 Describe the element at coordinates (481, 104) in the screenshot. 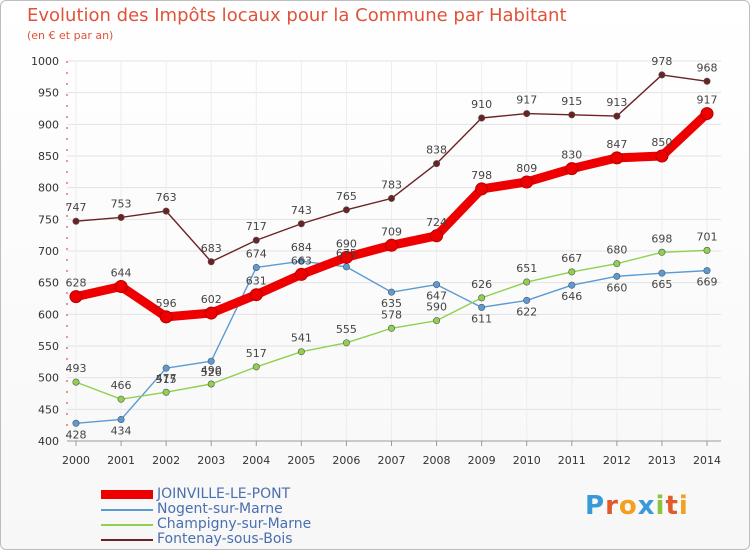

I see `data-label: 910` at that location.